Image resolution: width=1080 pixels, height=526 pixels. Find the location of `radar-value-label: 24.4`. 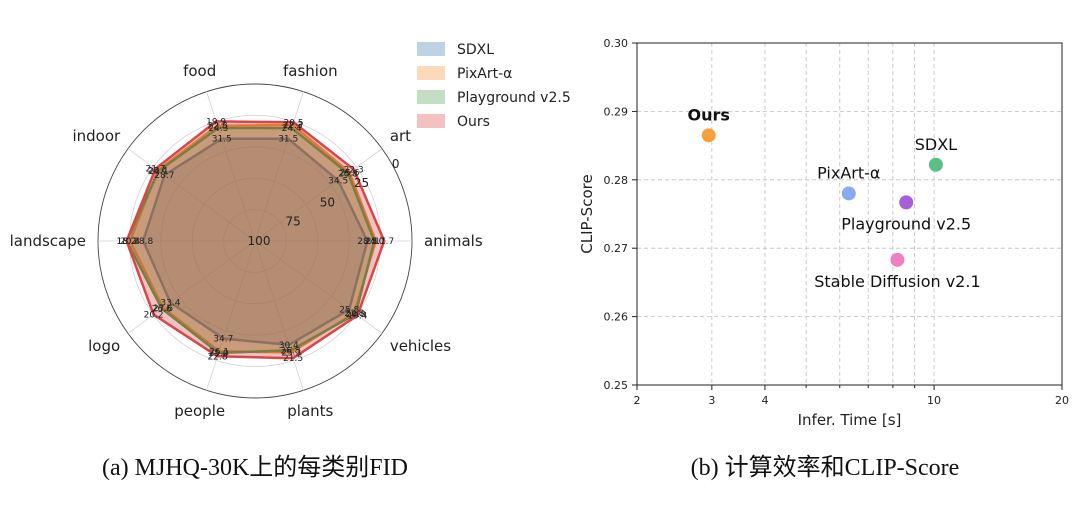

radar-value-label: 24.4 is located at coordinates (292, 129).